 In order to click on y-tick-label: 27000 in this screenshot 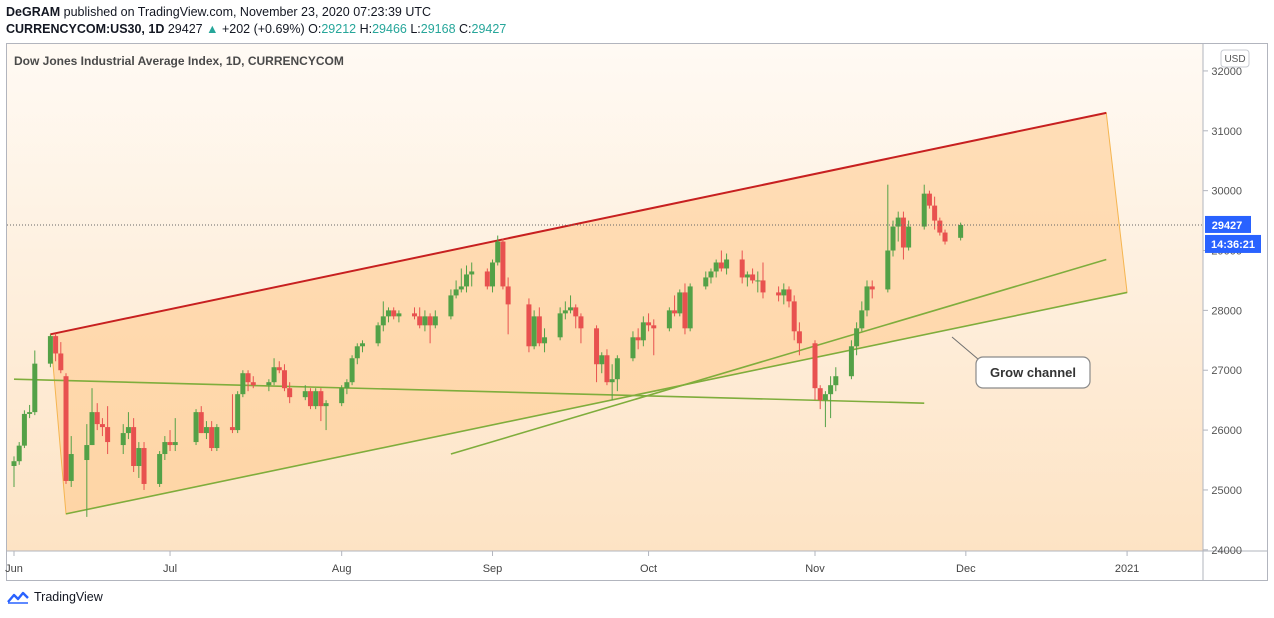, I will do `click(1226, 371)`.